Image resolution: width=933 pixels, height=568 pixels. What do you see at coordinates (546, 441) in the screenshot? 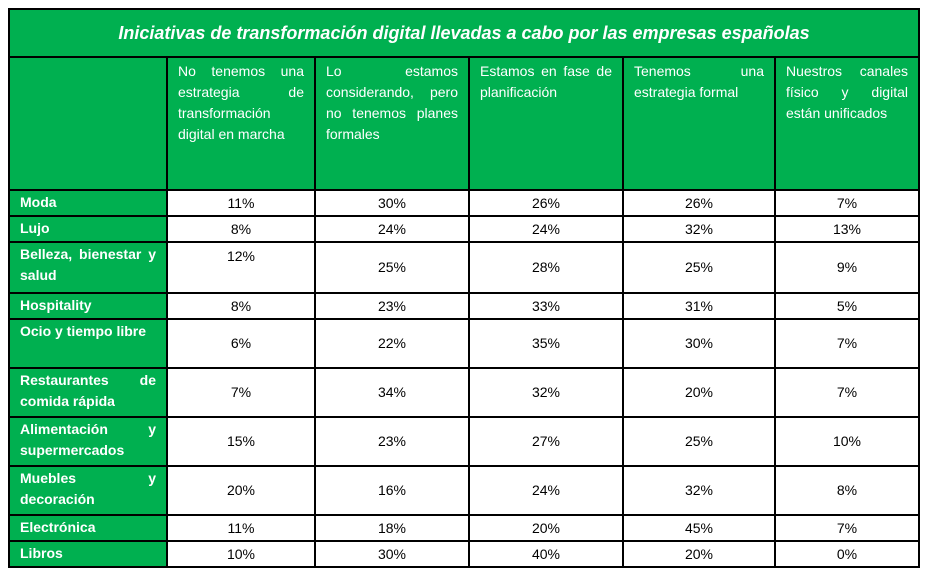
I see `table-cell: 27%` at bounding box center [546, 441].